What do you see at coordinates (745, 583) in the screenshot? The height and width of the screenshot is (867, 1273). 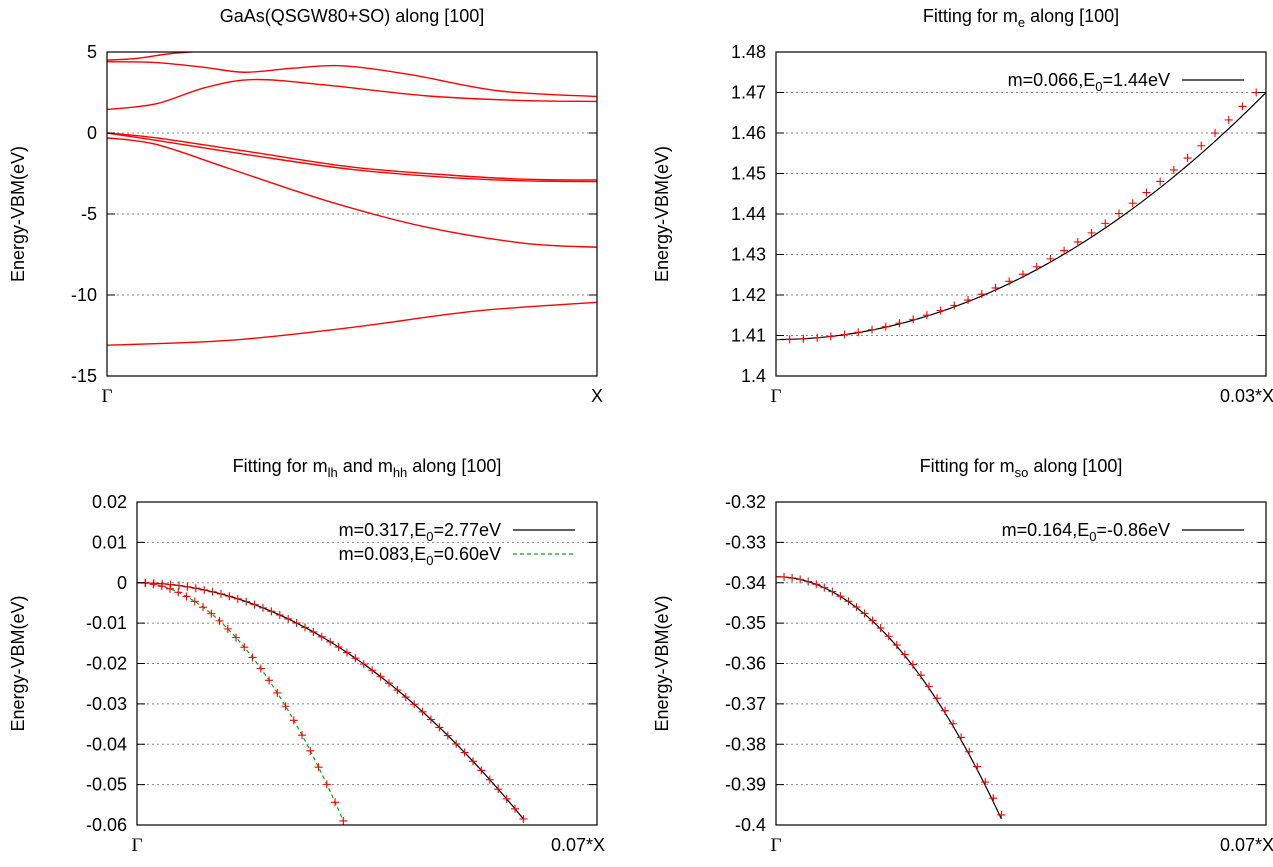 I see `y-tick-label: -0.34` at bounding box center [745, 583].